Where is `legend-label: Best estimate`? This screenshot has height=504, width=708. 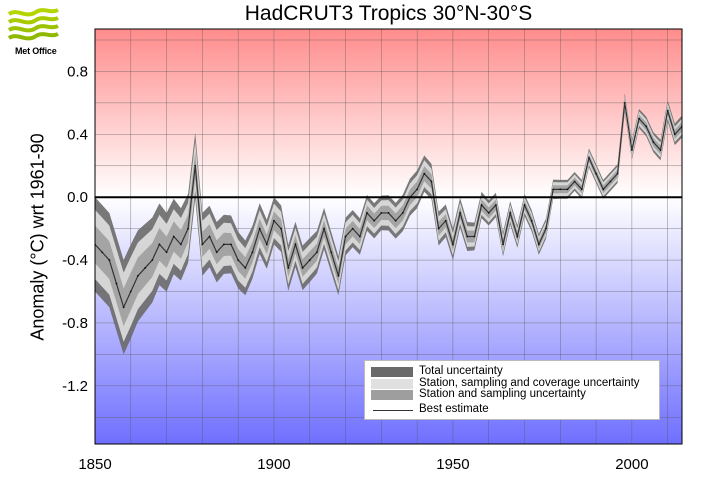
legend-label: Best estimate is located at coordinates (454, 409).